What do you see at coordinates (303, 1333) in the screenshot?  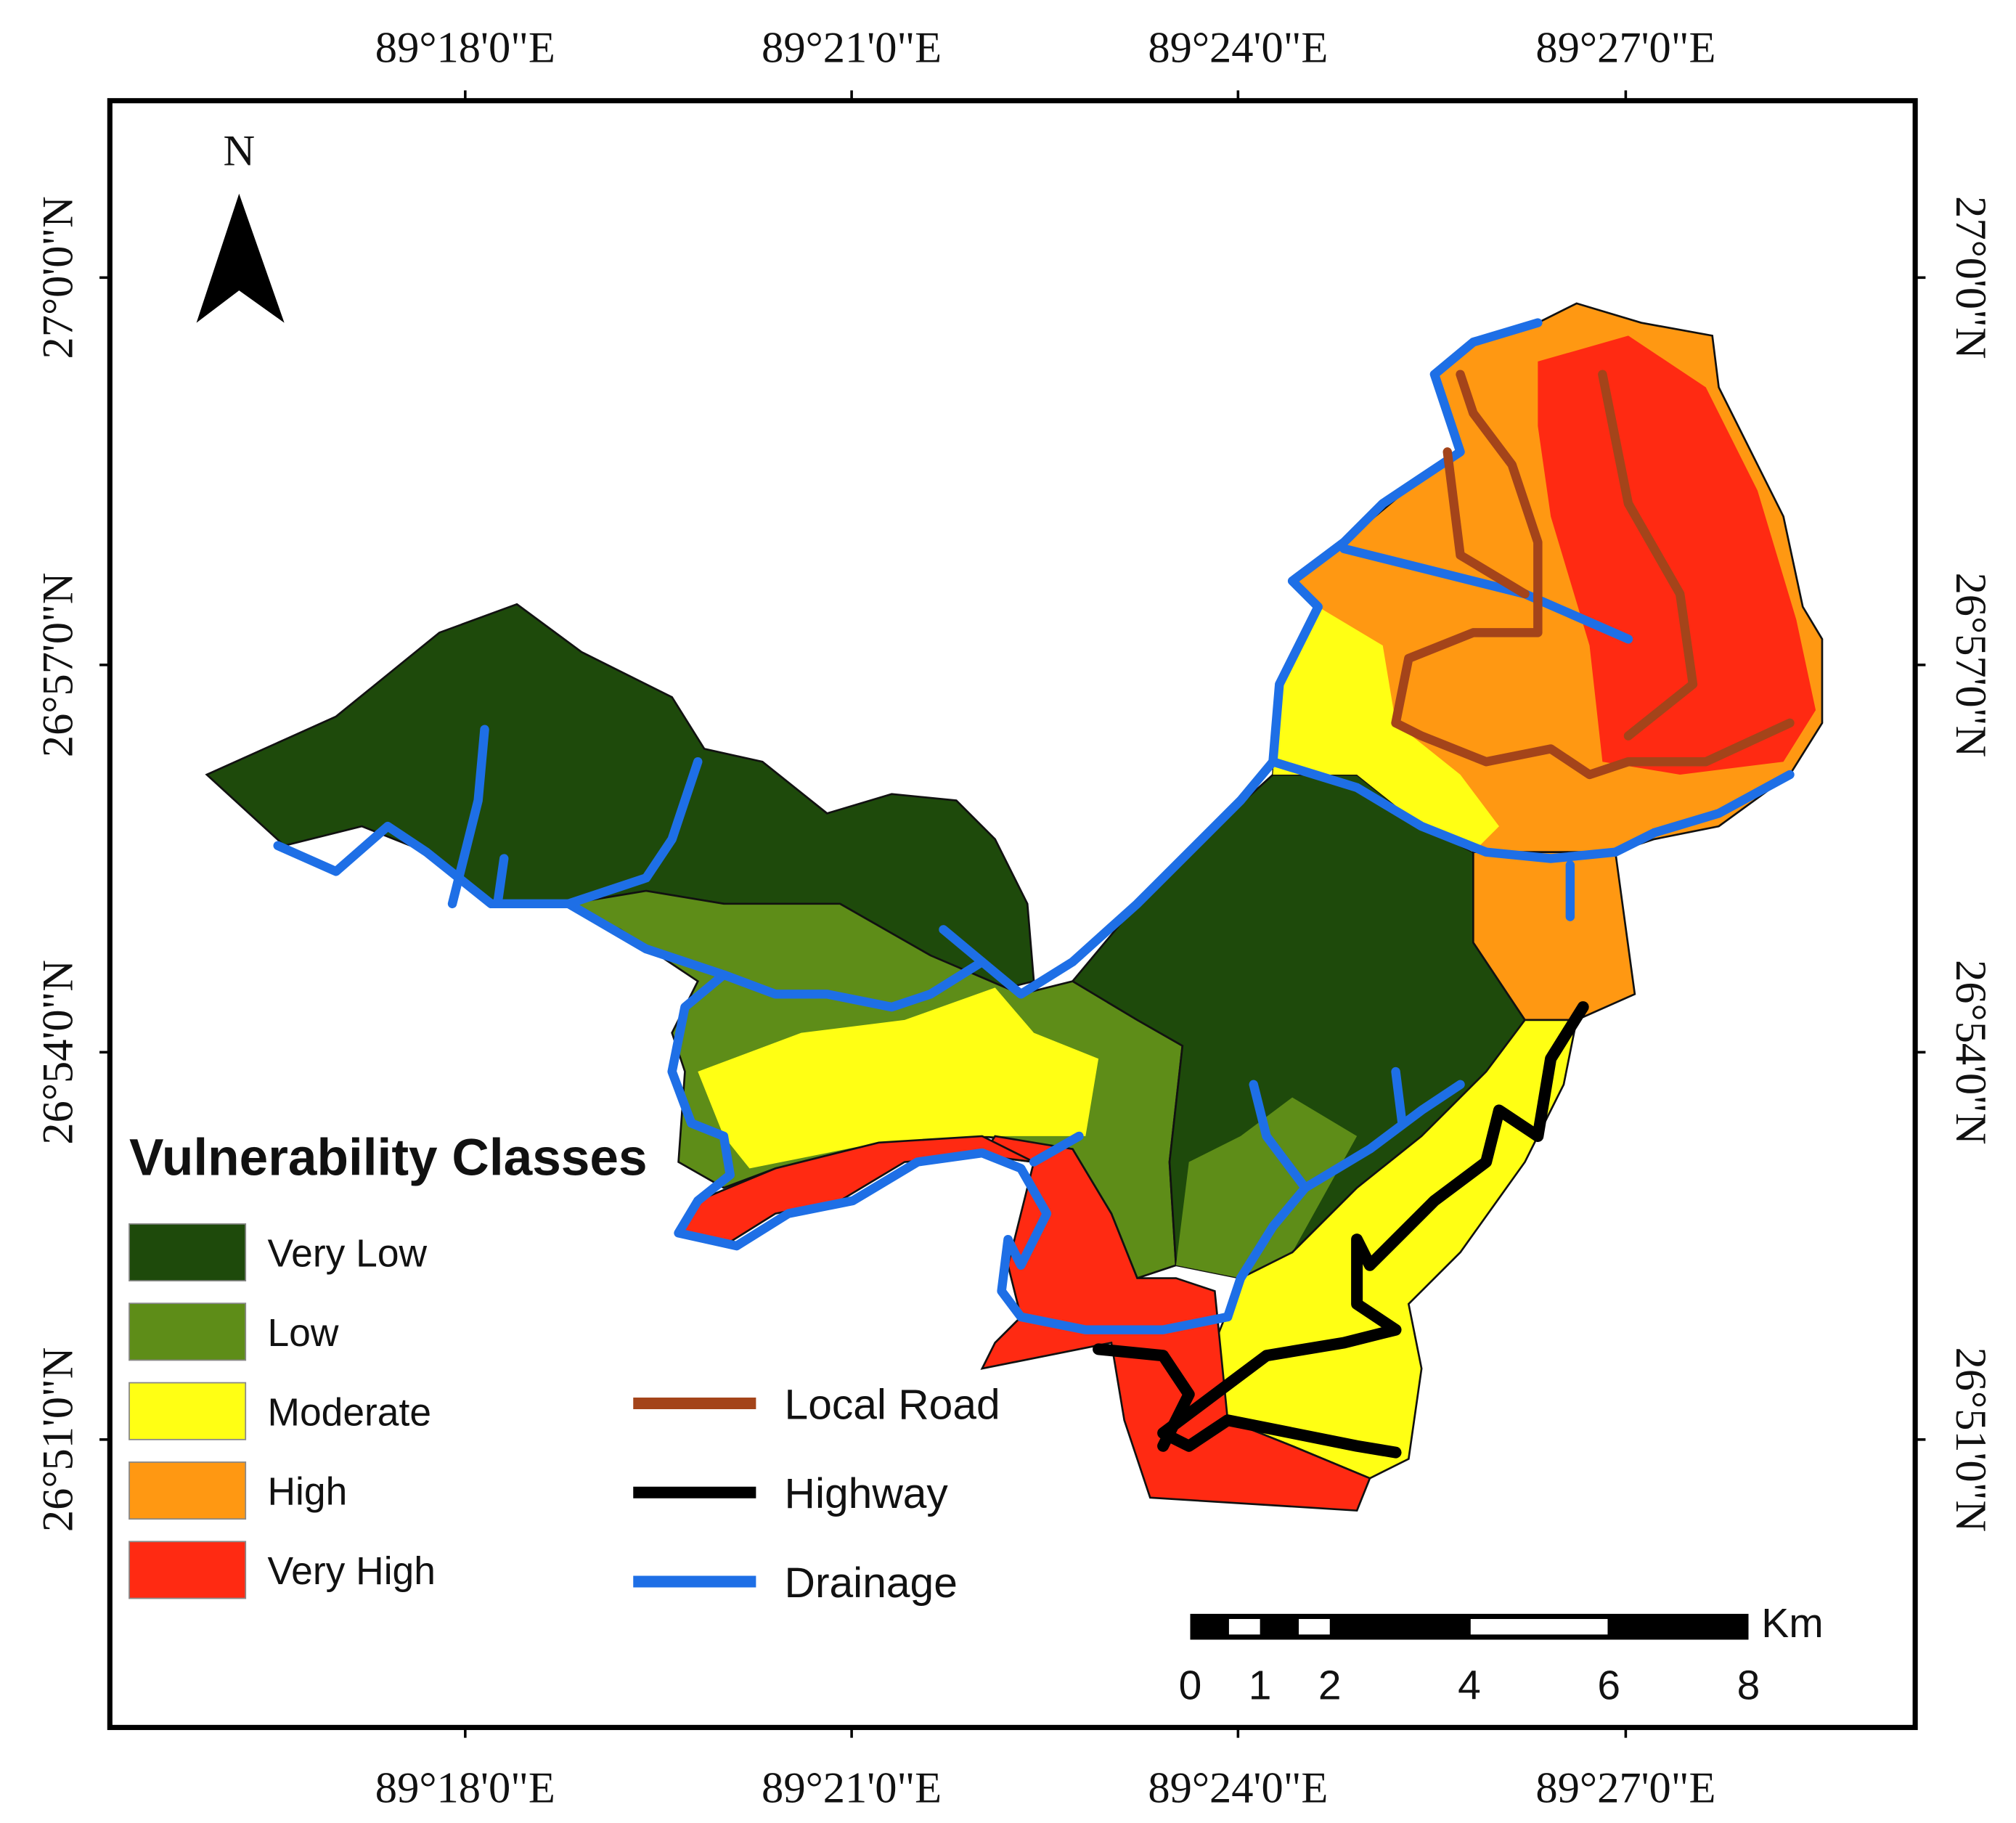 I see `legend-label: Low` at bounding box center [303, 1333].